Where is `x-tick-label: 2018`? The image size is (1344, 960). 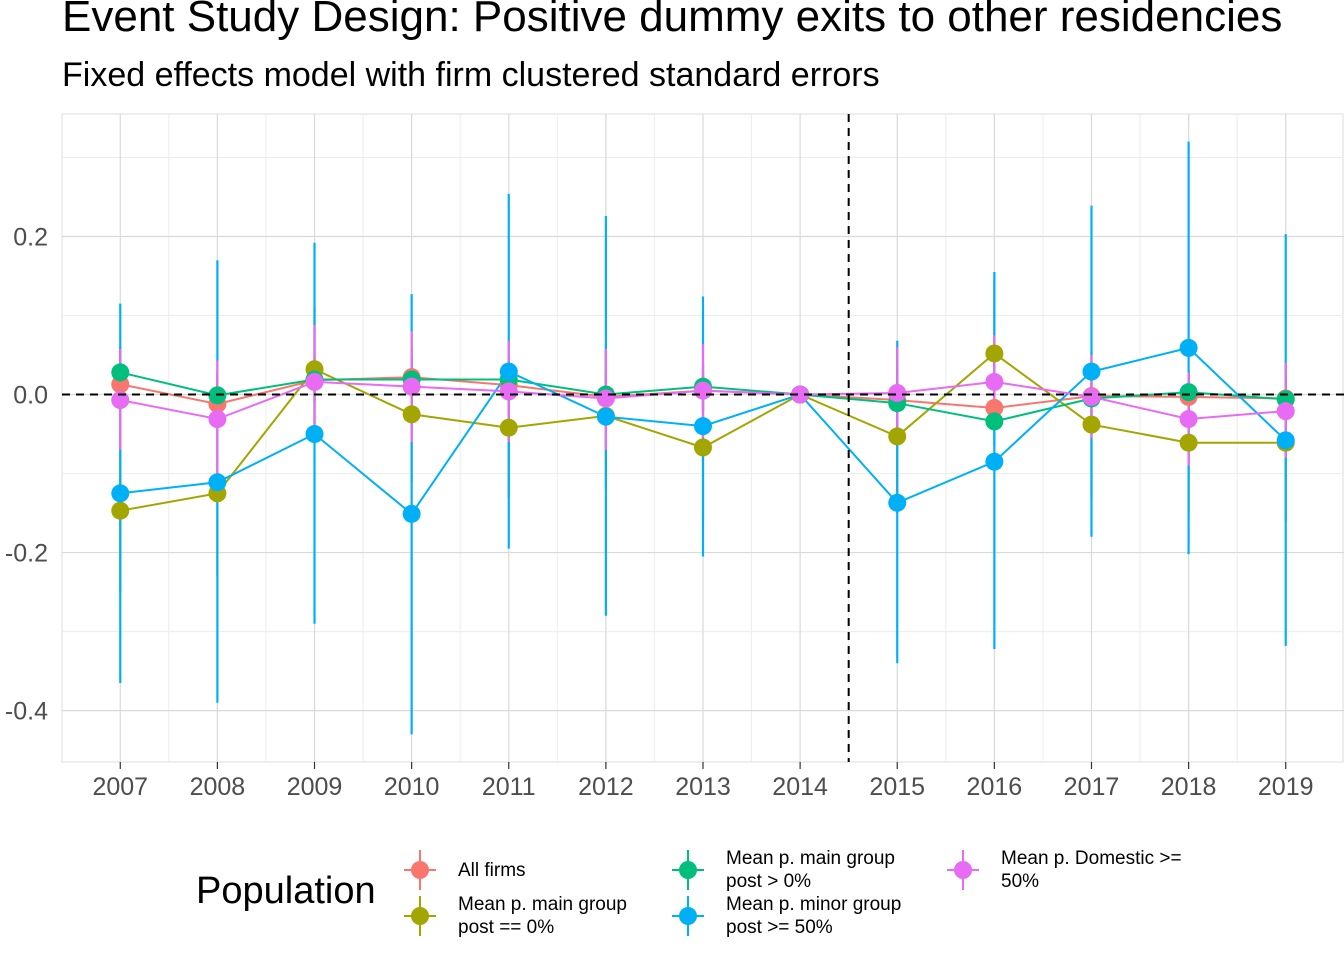
x-tick-label: 2018 is located at coordinates (1189, 787).